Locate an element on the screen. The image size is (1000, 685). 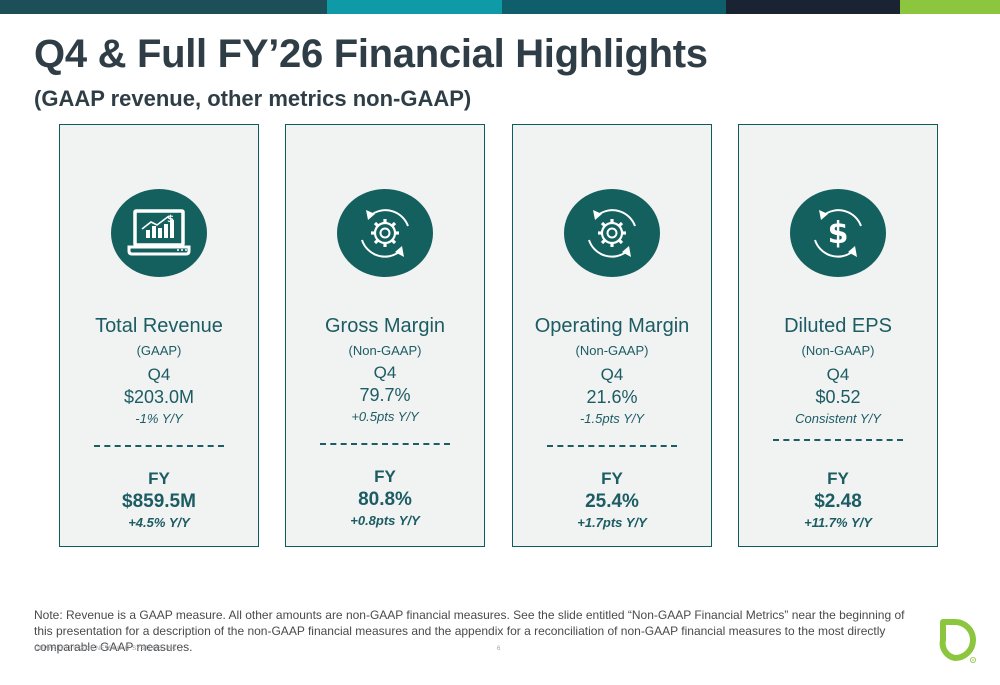
metric-title: Diluted EPS is located at coordinates (838, 326).